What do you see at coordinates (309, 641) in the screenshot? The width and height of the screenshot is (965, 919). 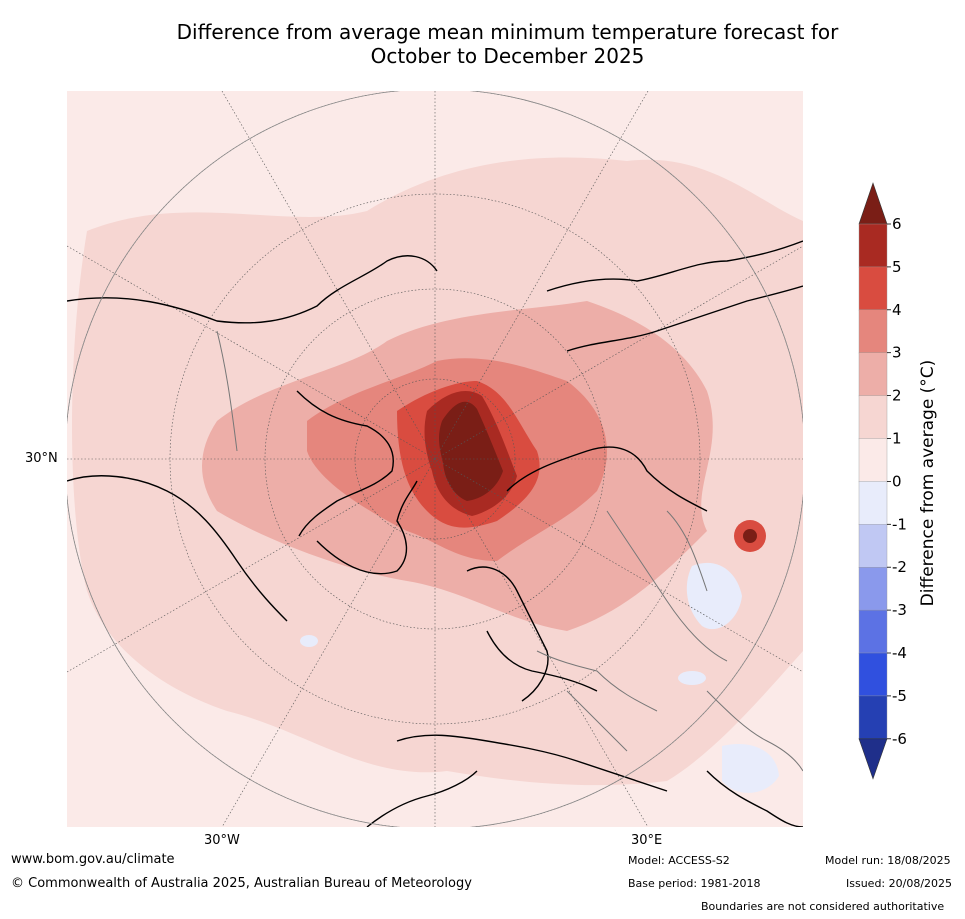 I see `cool-patch-atlantic` at bounding box center [309, 641].